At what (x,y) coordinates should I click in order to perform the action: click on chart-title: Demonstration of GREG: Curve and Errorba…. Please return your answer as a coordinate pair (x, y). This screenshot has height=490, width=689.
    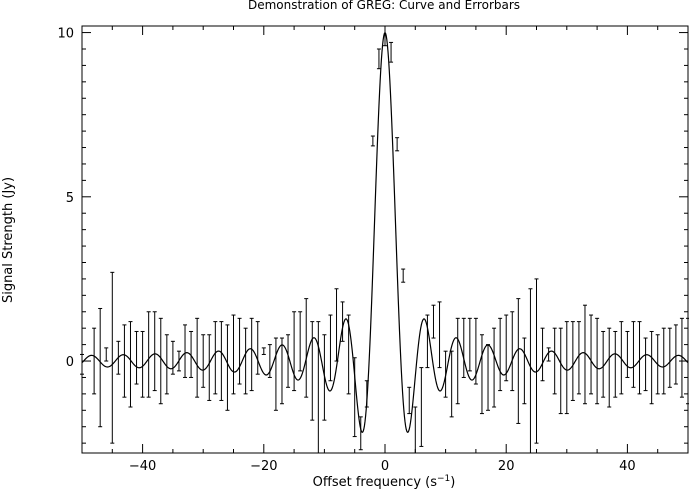
    Looking at the image, I should click on (384, 6).